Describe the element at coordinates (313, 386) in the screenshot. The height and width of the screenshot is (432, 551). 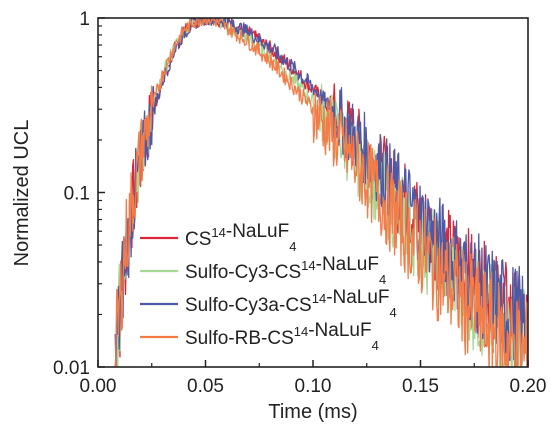
I see `x-tick-label: 0.10` at that location.